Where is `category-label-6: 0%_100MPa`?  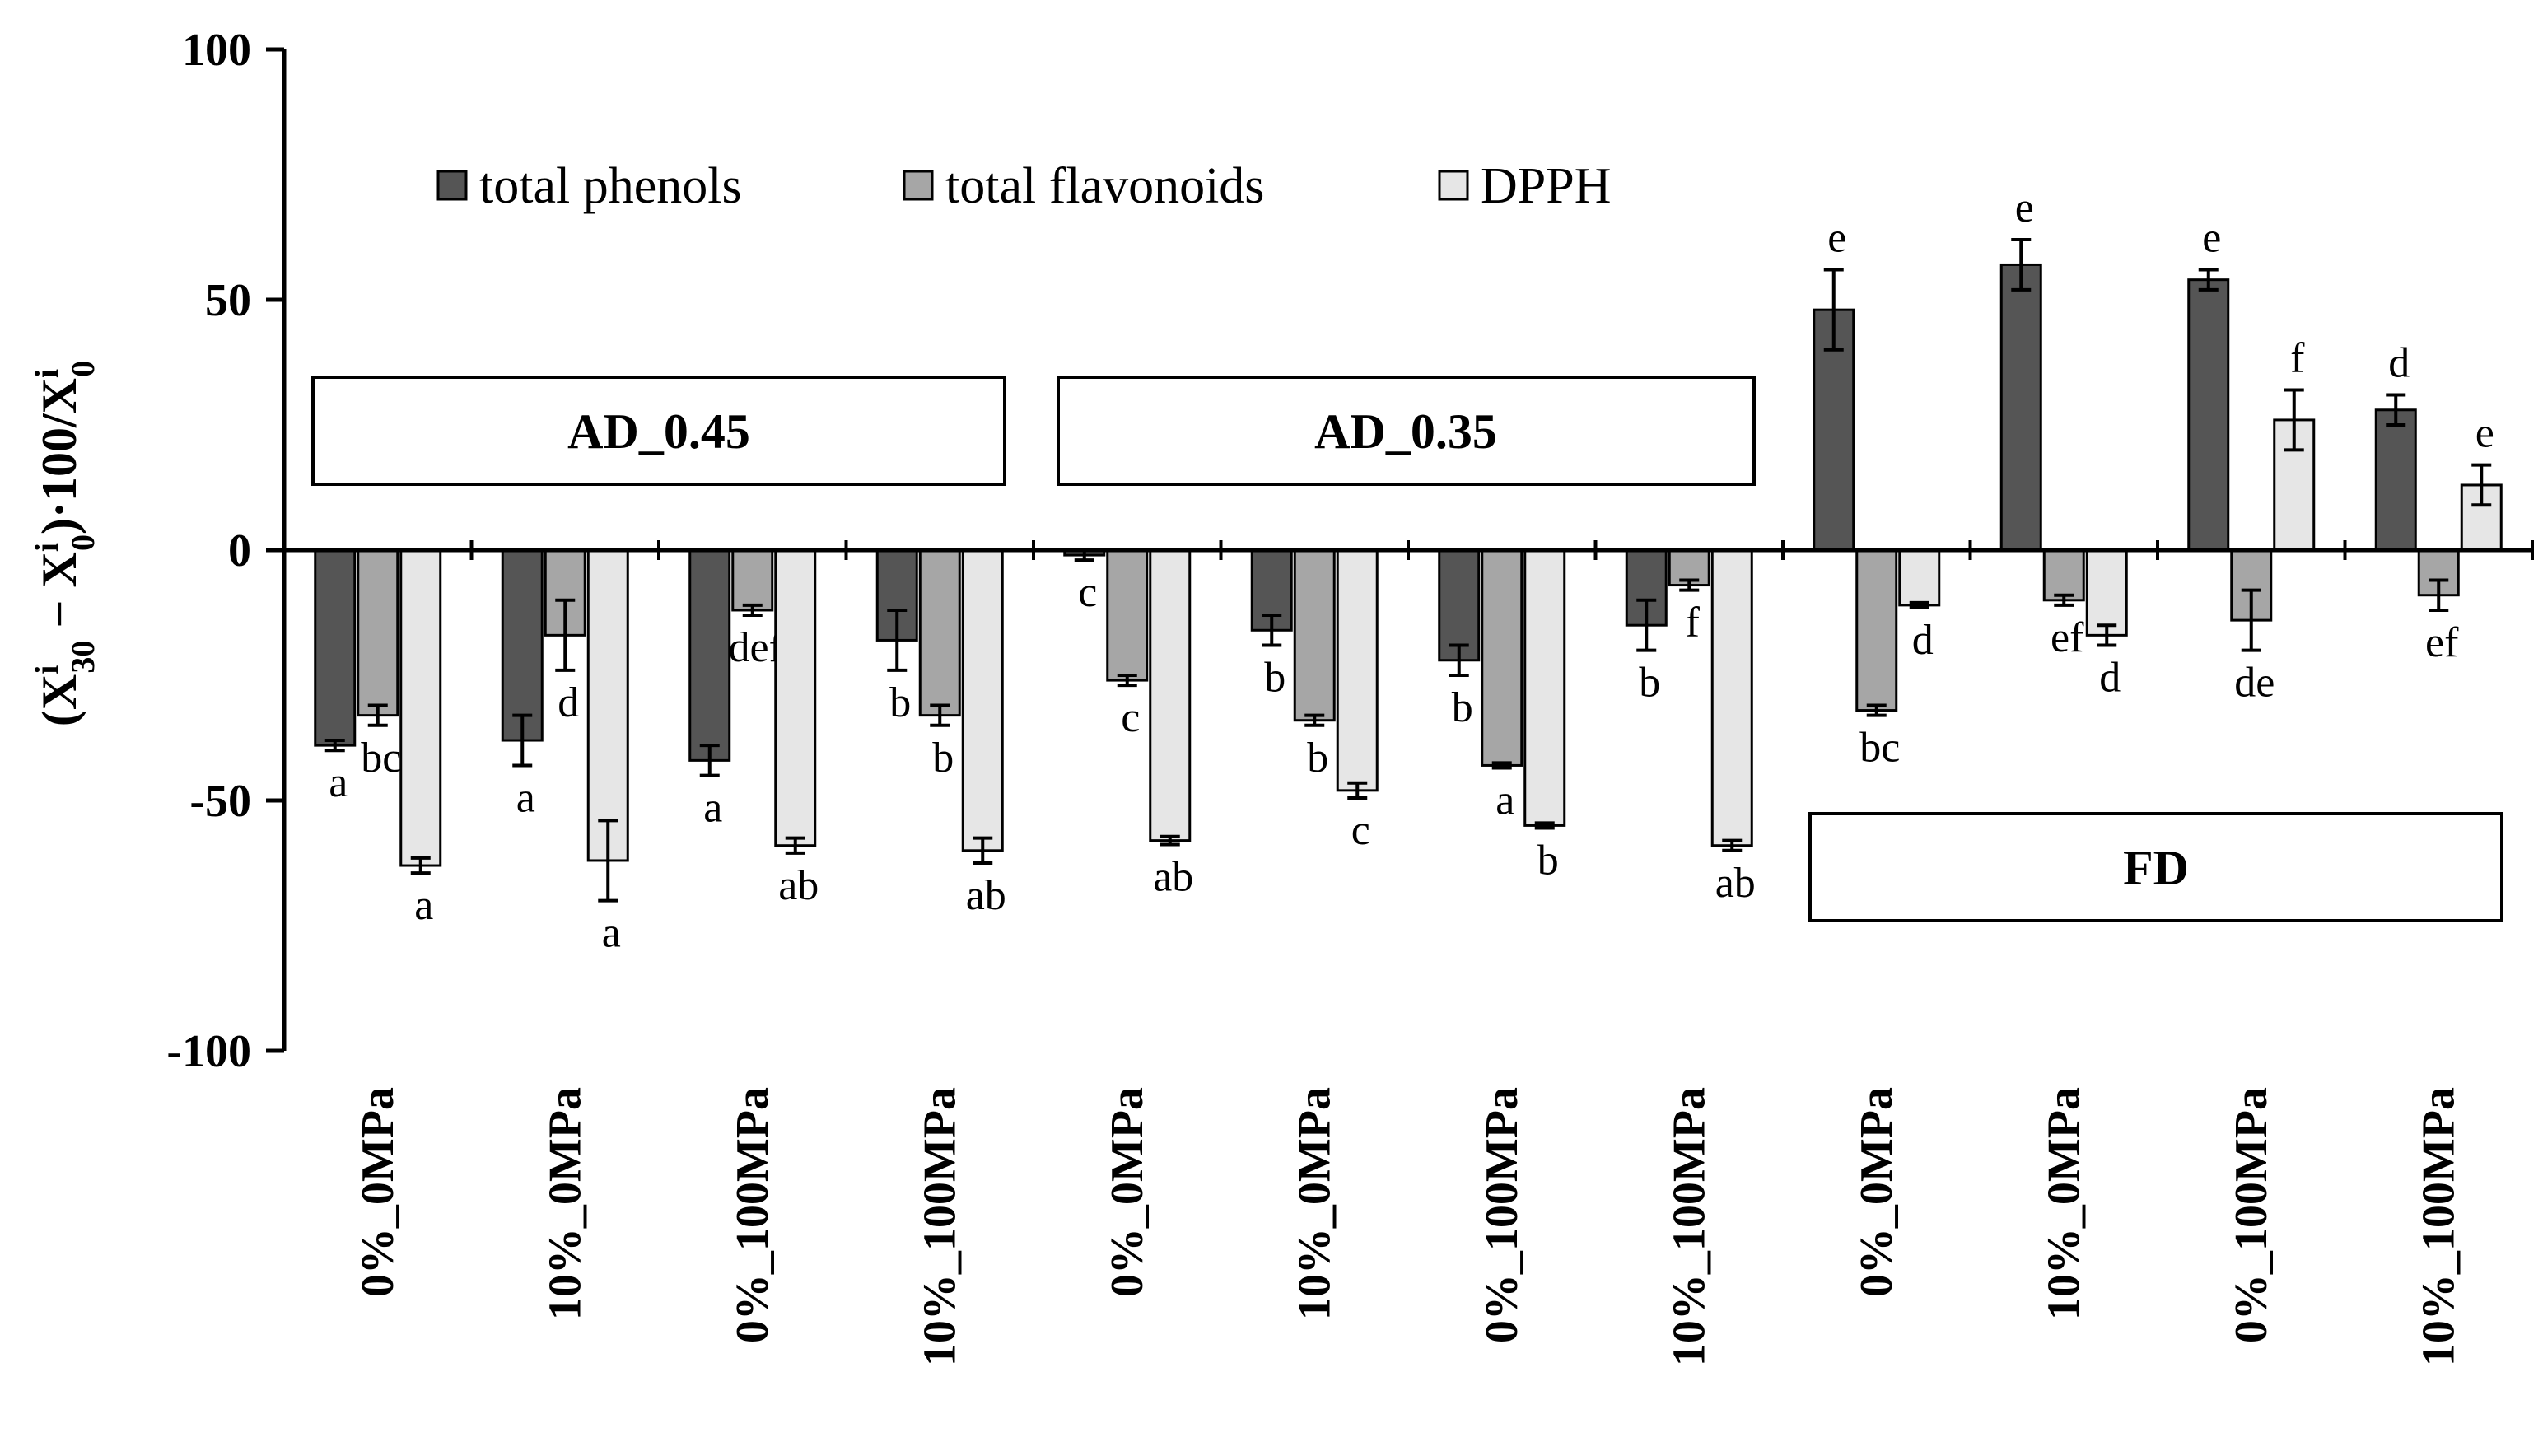
category-label-6: 0%_100MPa is located at coordinates (1502, 1215).